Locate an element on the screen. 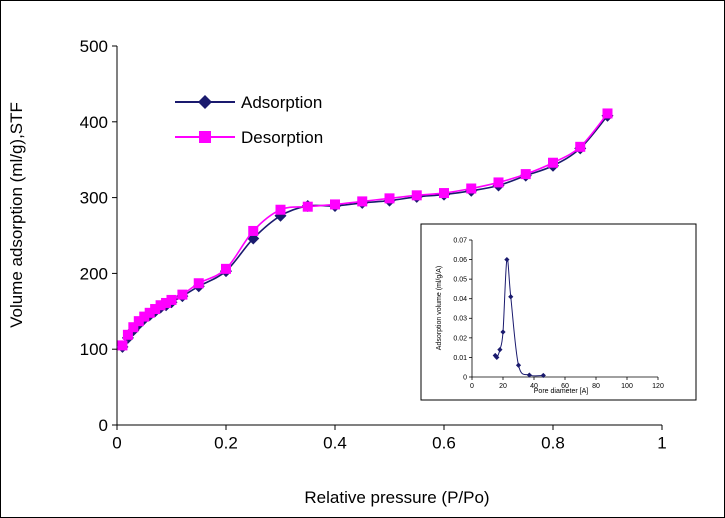 This screenshot has width=725, height=518. inset-y-axis-title: Adsorption volume (ml/g/A) is located at coordinates (439, 308).